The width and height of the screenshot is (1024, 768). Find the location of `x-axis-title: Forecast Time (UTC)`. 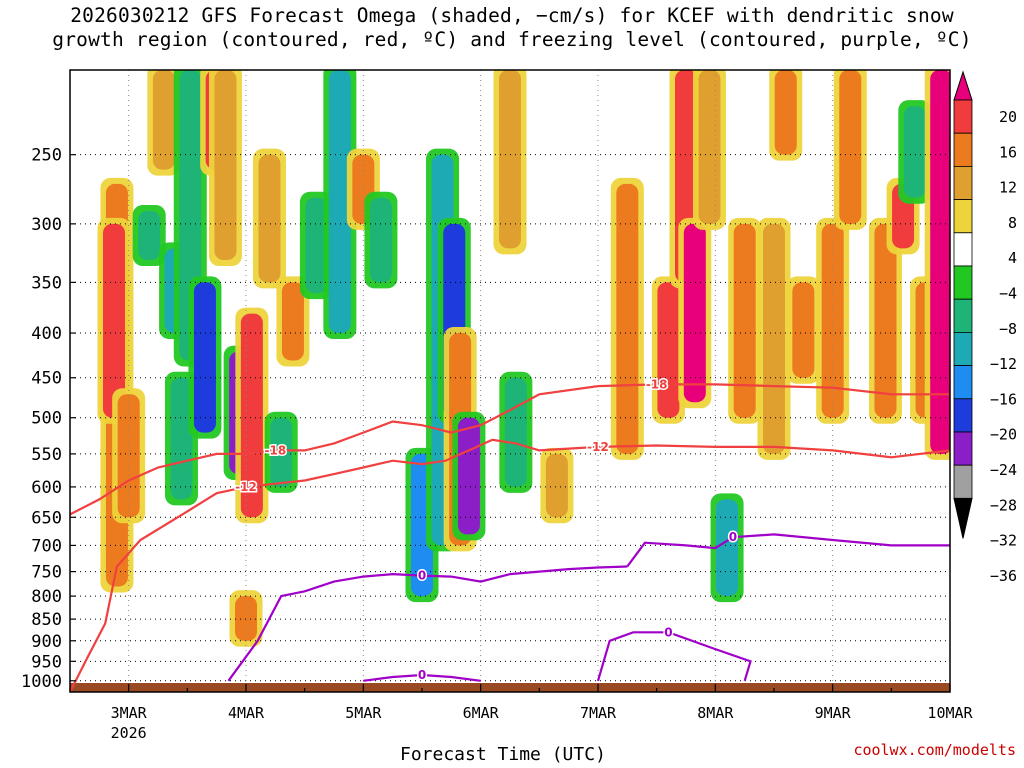

x-axis-title: Forecast Time (UTC) is located at coordinates (503, 754).